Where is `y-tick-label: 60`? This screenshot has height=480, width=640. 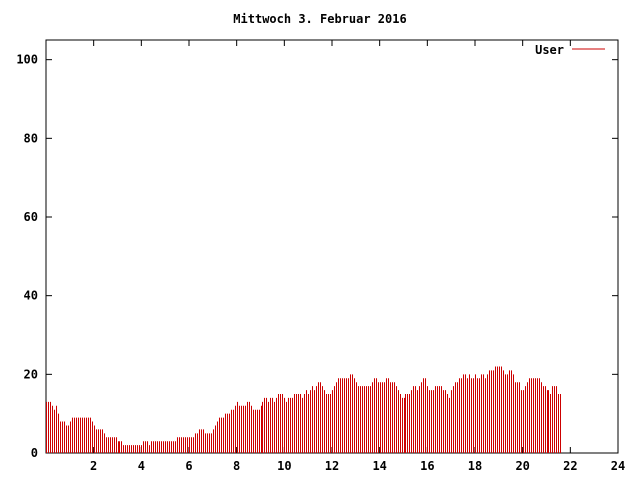 y-tick-label: 60 is located at coordinates (31, 217).